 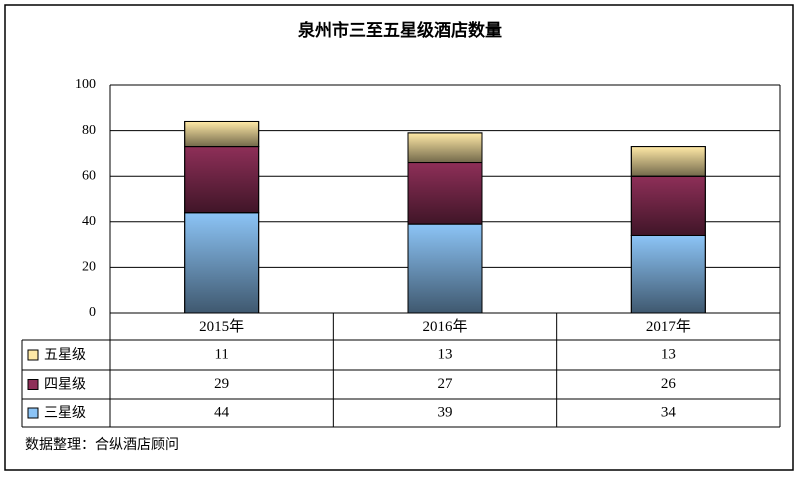 What do you see at coordinates (446, 384) in the screenshot?
I see `table-value: 27` at bounding box center [446, 384].